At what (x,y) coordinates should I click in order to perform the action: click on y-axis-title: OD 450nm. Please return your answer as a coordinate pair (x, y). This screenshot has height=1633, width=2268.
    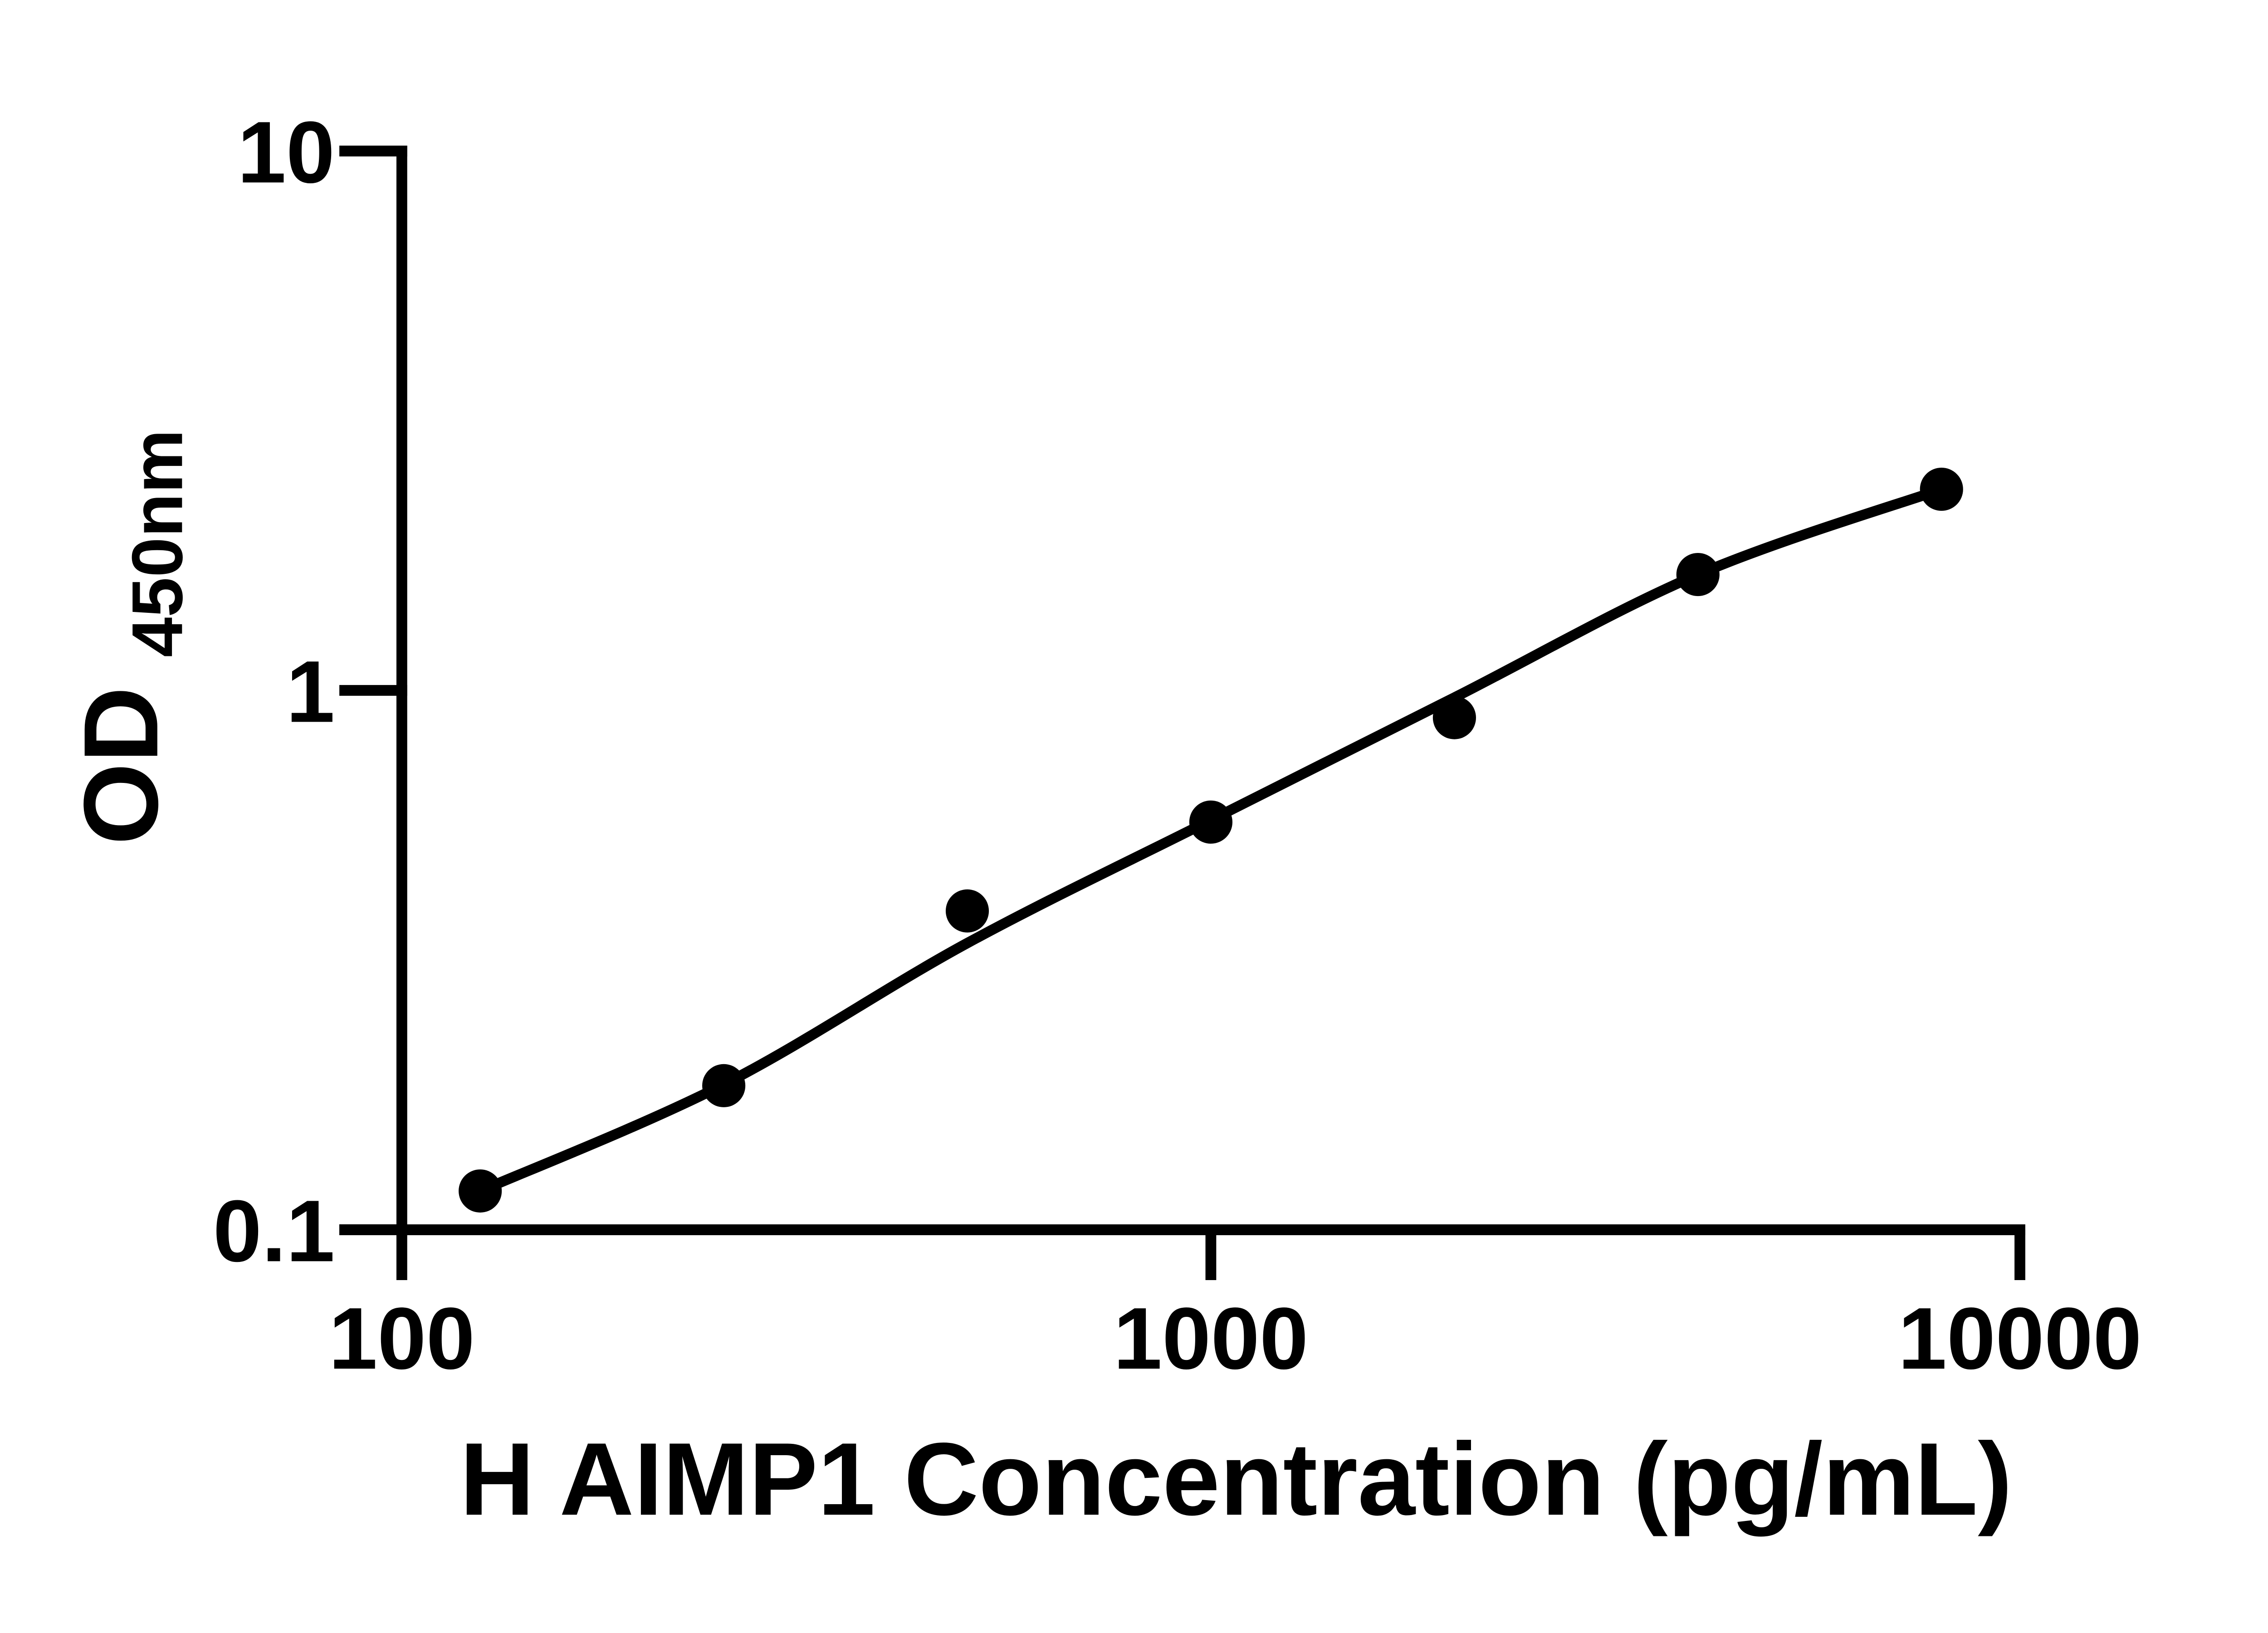
    Looking at the image, I should click on (130, 637).